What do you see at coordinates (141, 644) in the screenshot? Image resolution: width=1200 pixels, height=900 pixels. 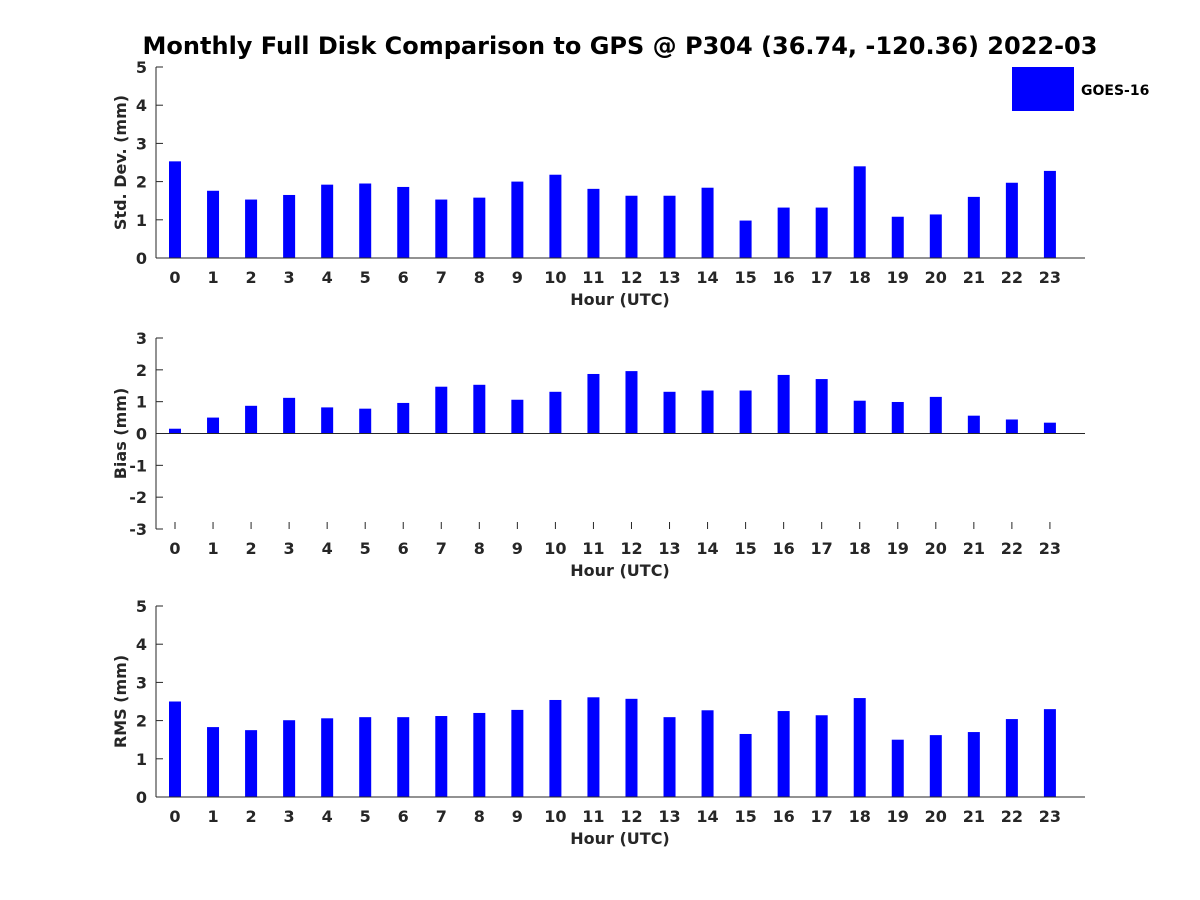 I see `y-tick-label: 4` at bounding box center [141, 644].